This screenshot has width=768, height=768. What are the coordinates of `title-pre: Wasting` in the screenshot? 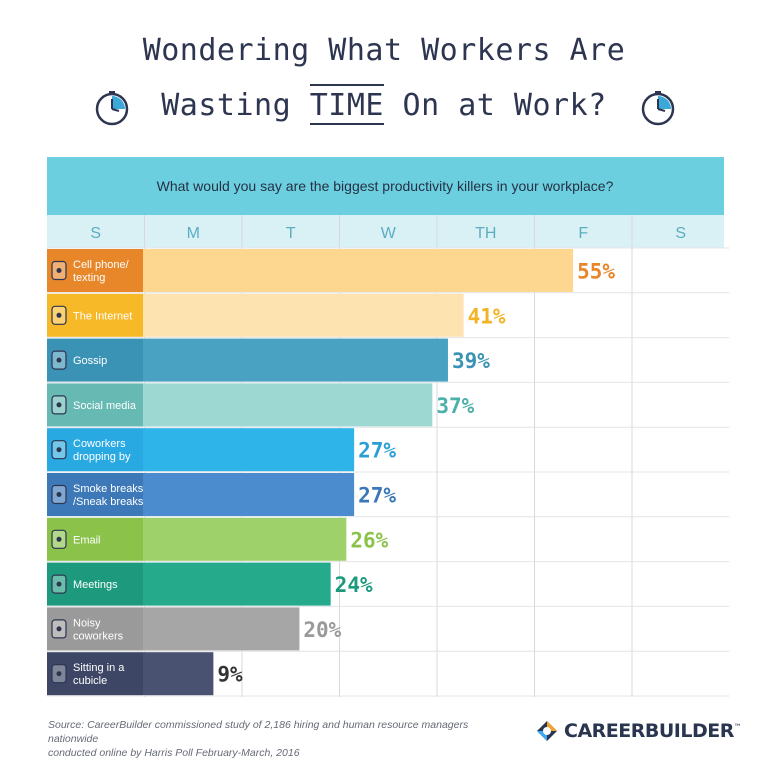 It's located at (235, 105).